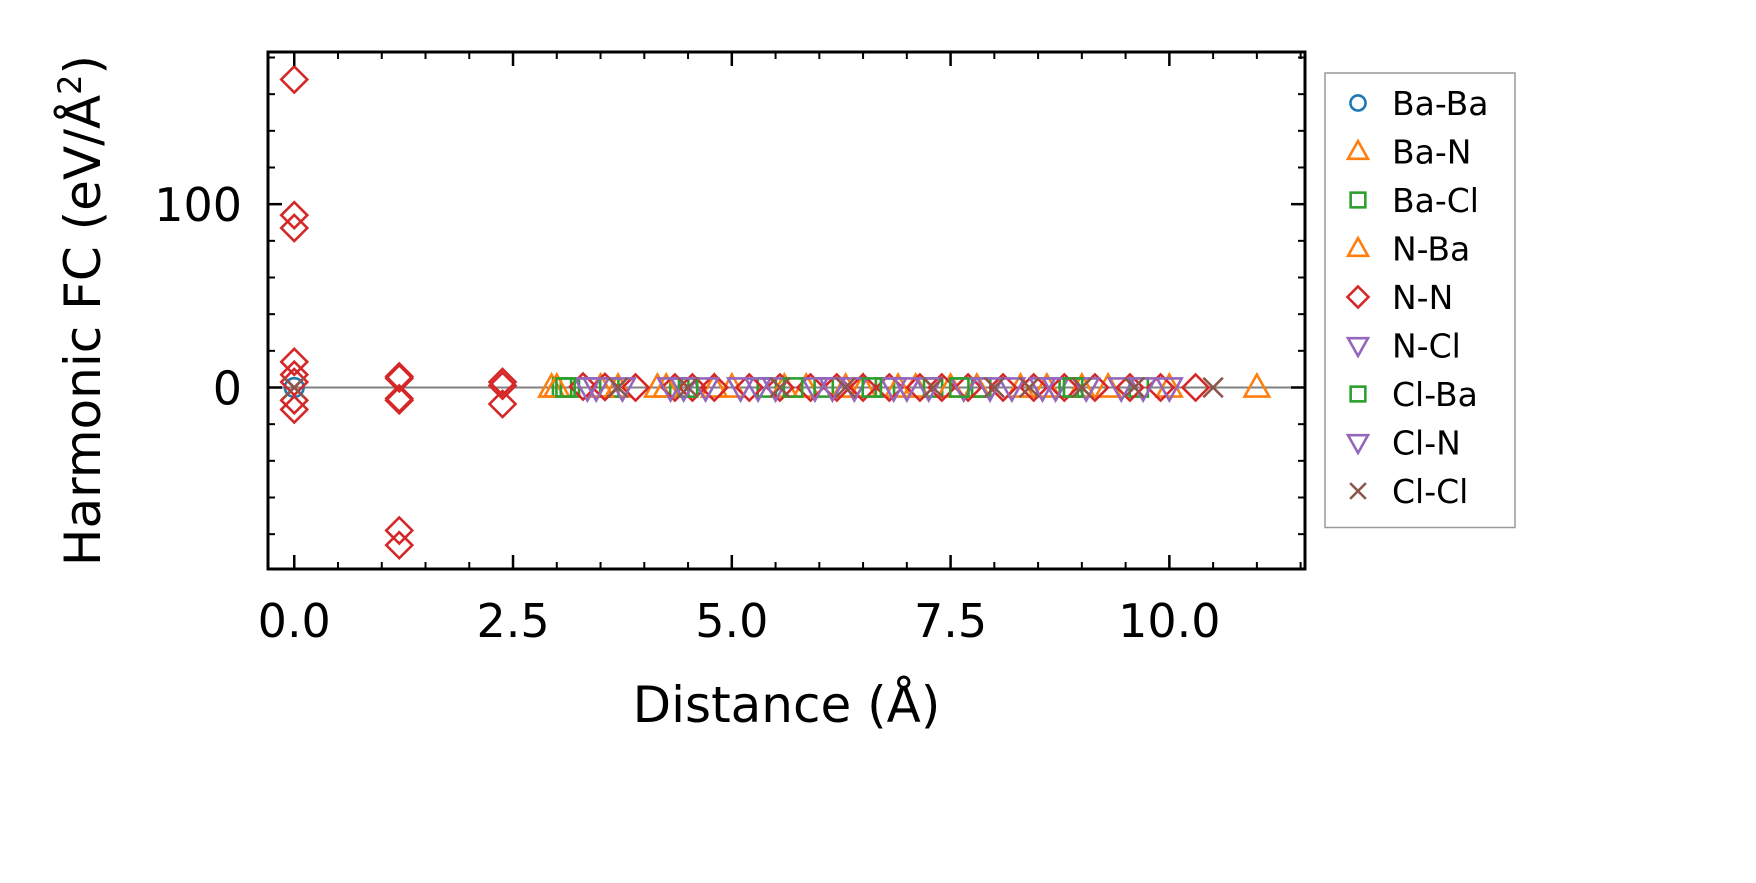 The height and width of the screenshot is (883, 1756). What do you see at coordinates (1435, 200) in the screenshot?
I see `legend-label: Ba-Cl` at bounding box center [1435, 200].